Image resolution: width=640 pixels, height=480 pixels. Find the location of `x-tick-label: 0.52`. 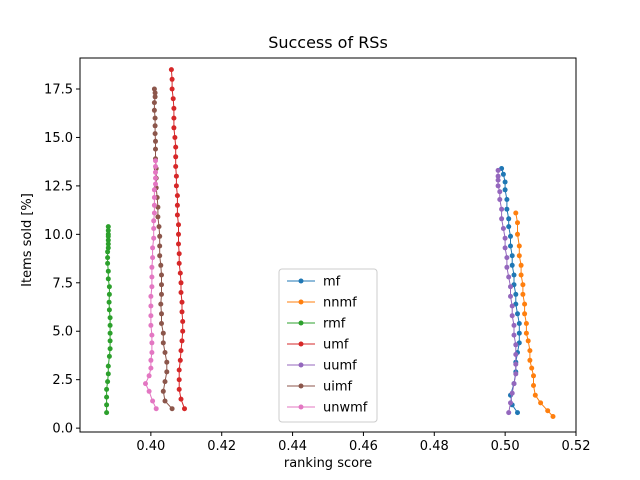

x-tick-label: 0.52 is located at coordinates (576, 446).